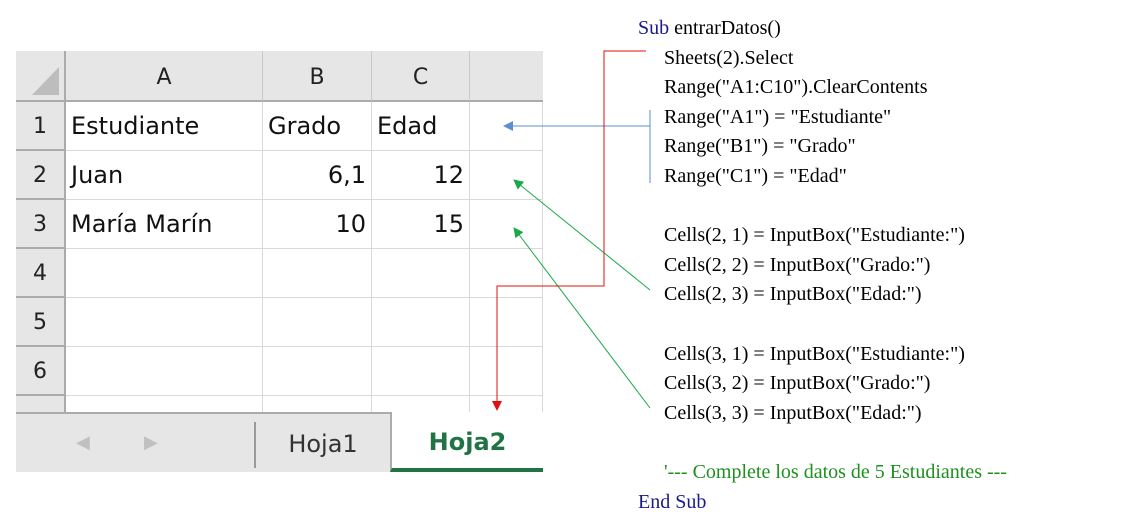 This screenshot has height=528, width=1141. I want to click on select-all-corner, so click(41, 76).